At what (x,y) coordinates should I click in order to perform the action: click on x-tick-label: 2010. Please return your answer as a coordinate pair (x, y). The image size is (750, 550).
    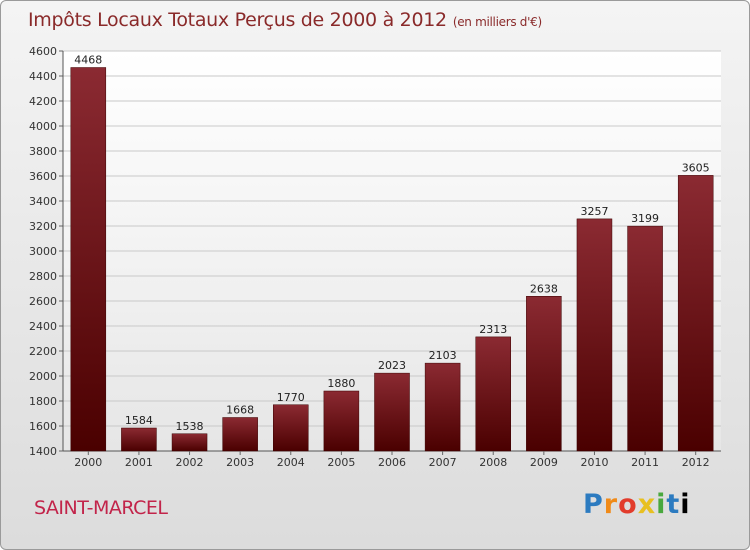
    Looking at the image, I should click on (594, 462).